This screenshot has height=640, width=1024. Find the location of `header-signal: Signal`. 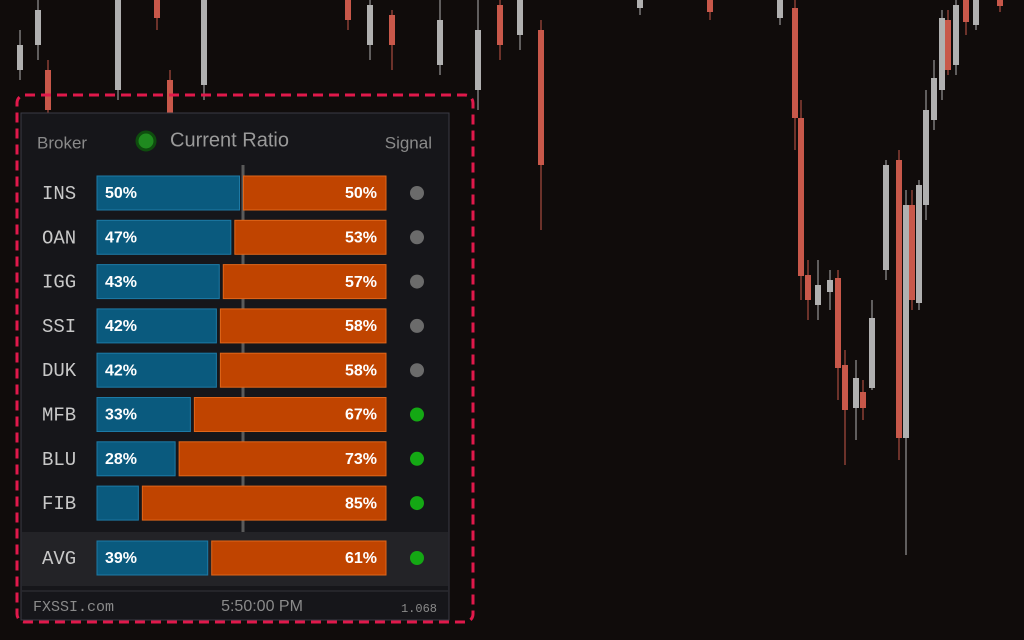

header-signal: Signal is located at coordinates (408, 142).